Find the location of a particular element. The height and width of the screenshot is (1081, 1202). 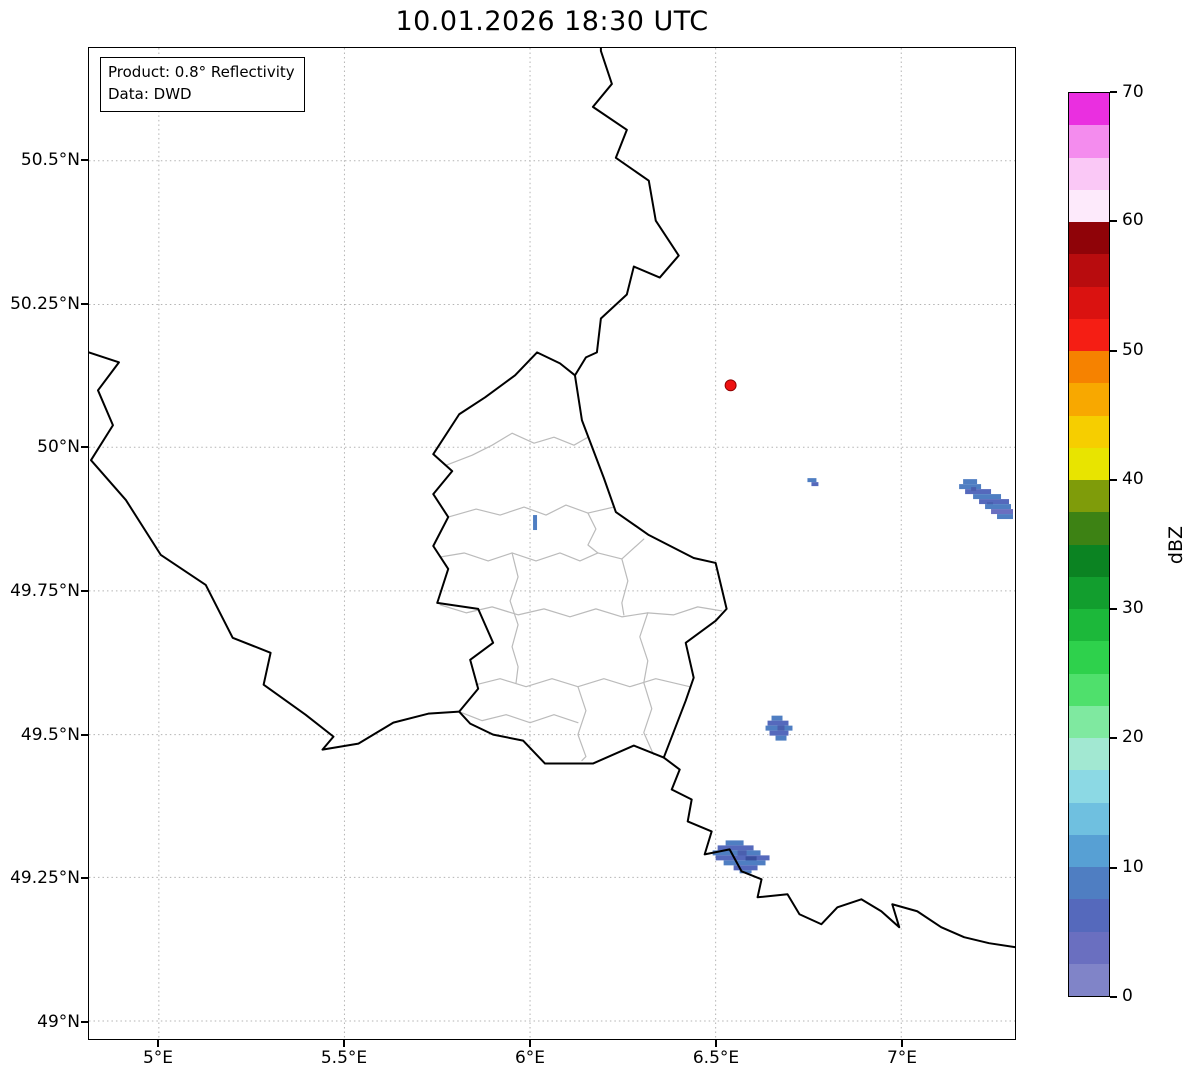

radar-site-dot is located at coordinates (730, 385).